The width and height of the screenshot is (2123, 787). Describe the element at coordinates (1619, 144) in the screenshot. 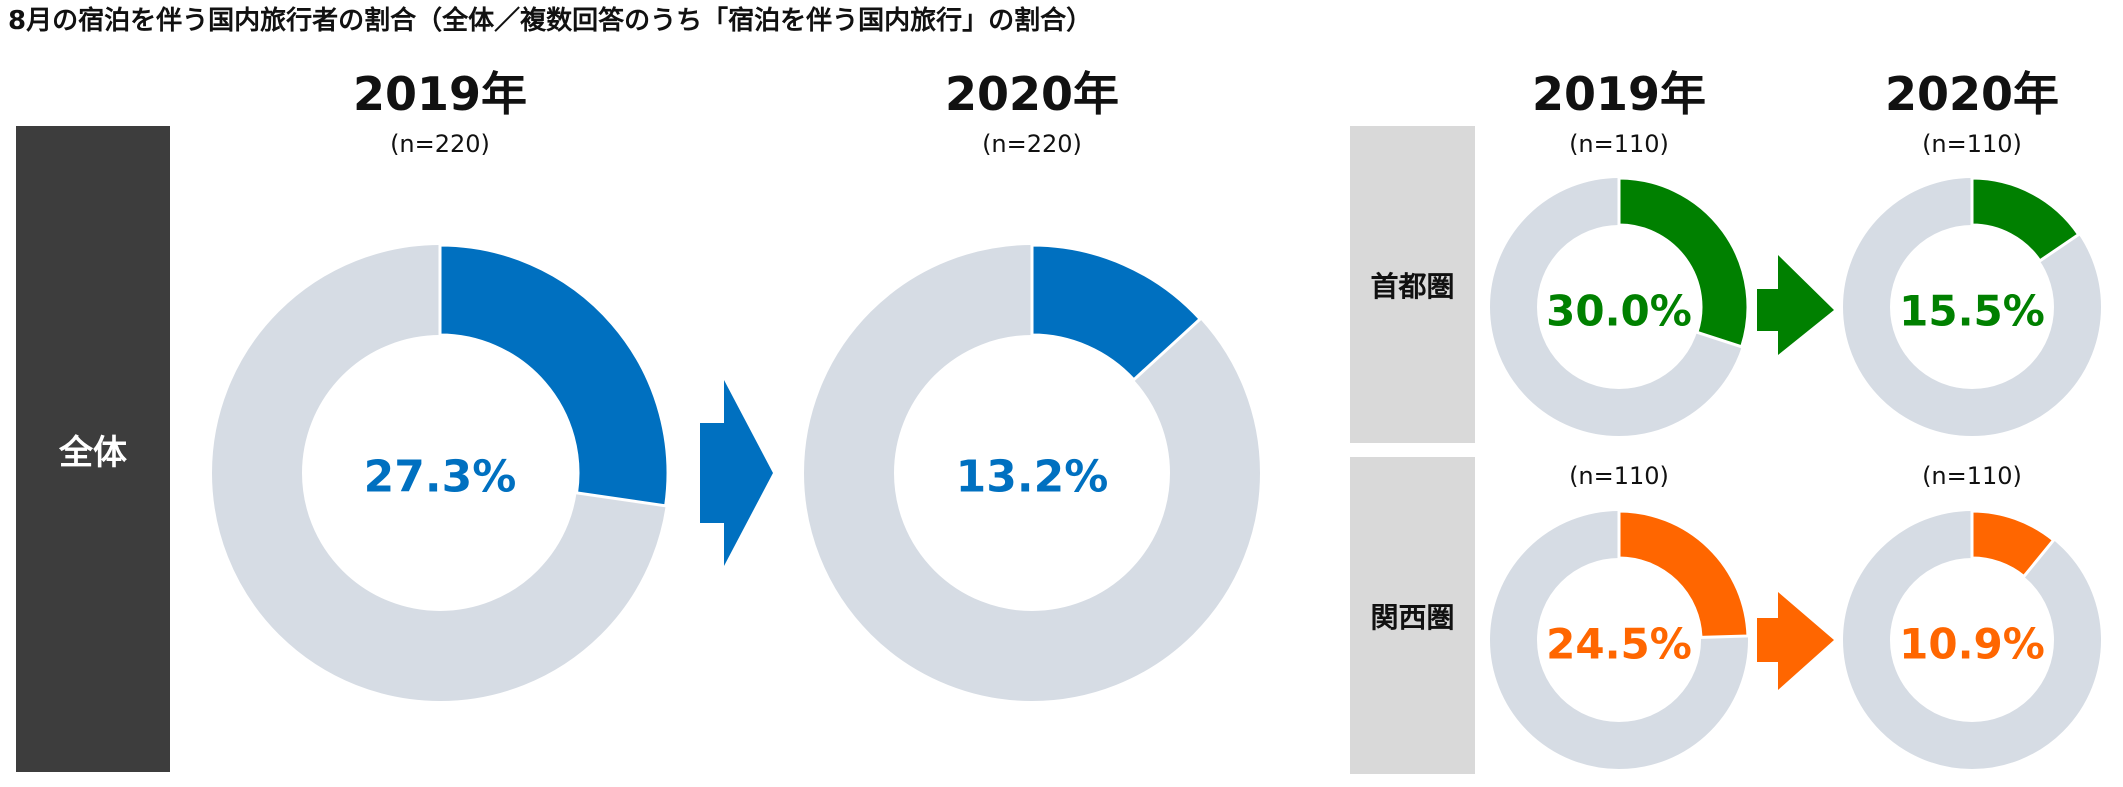

I see `n-label-shutoken-2019: (n=110)` at that location.